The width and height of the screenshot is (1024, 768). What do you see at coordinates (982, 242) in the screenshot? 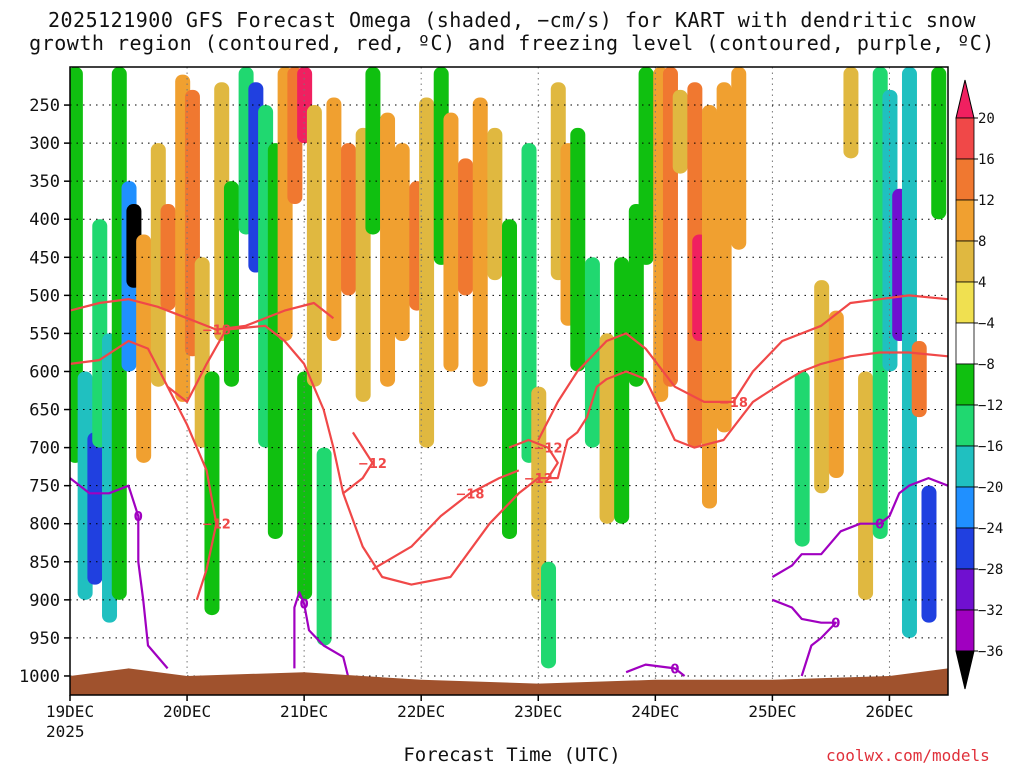
I see `colorbar-label-3: 8` at bounding box center [982, 242].